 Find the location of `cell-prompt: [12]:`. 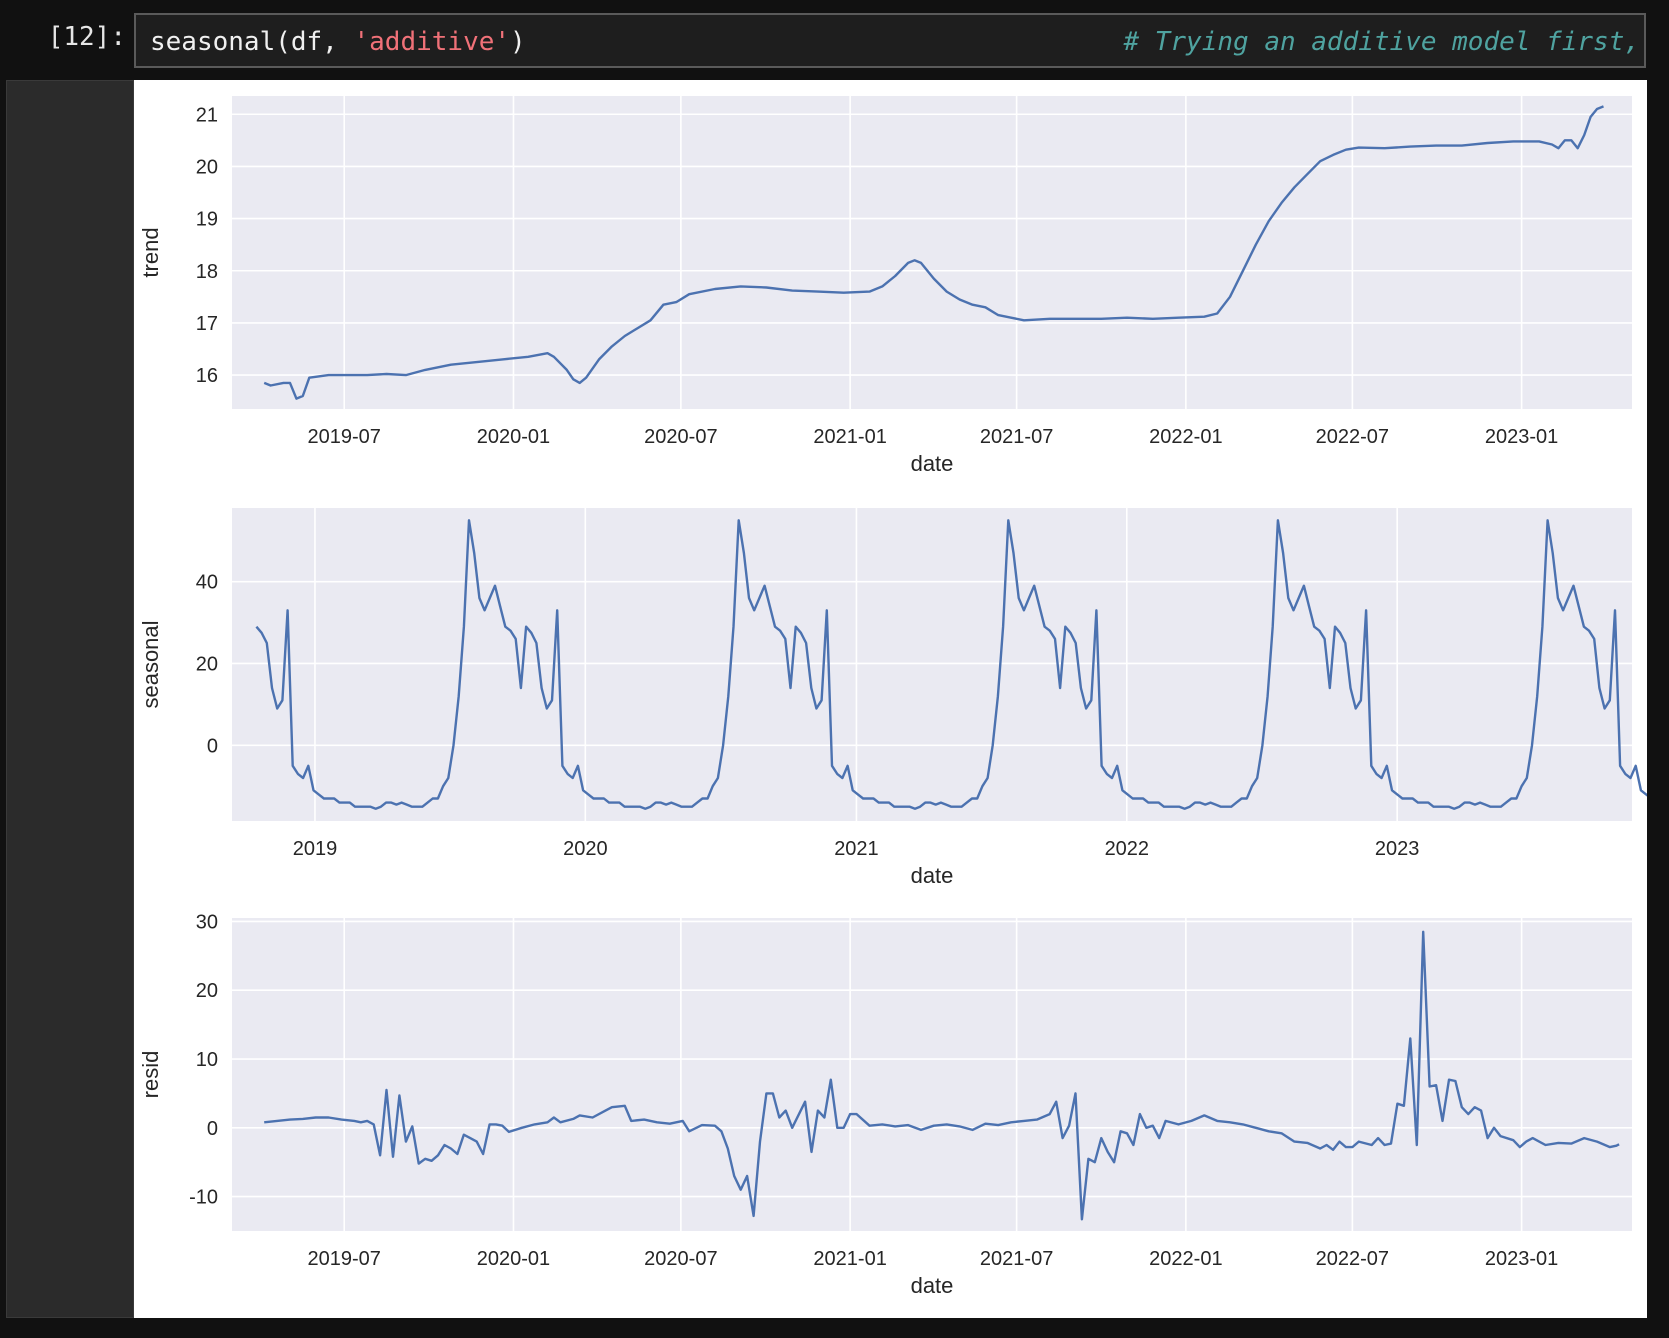

cell-prompt: [12]: is located at coordinates (86, 37).